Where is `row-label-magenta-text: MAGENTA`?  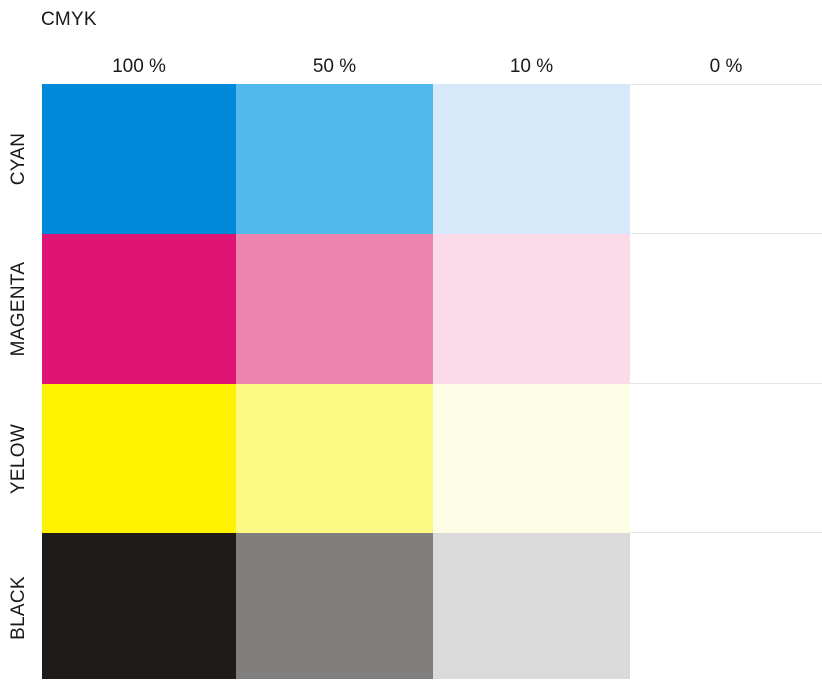 row-label-magenta-text: MAGENTA is located at coordinates (18, 309).